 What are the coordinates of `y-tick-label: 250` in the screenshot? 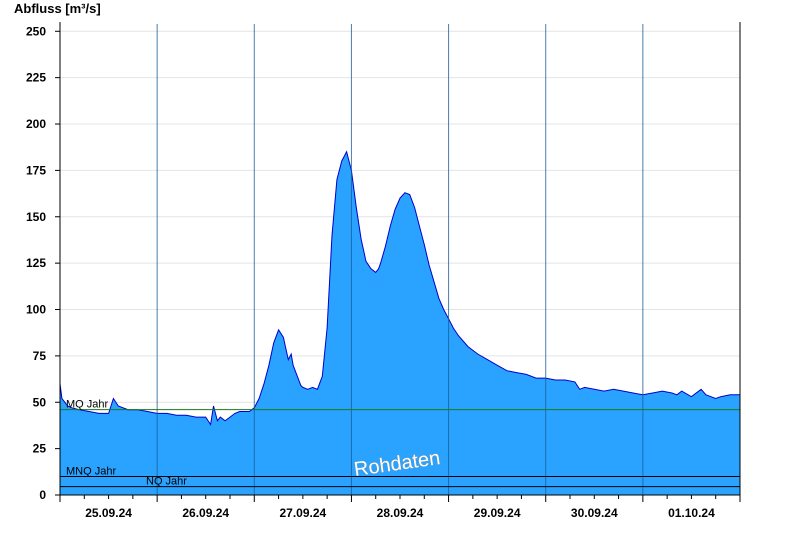 It's located at (36, 31).